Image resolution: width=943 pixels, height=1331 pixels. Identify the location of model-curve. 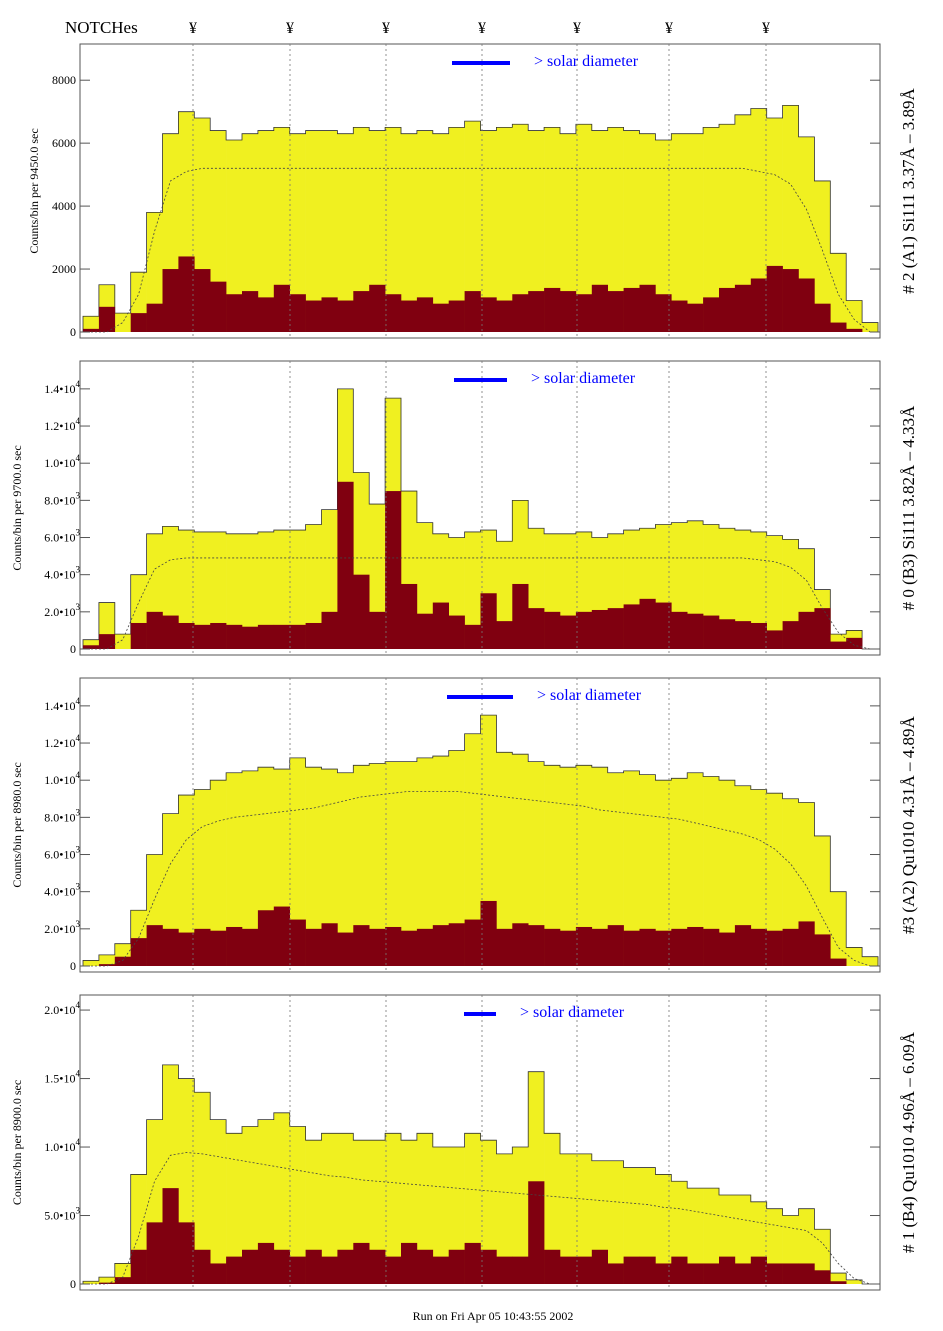
(480, 878).